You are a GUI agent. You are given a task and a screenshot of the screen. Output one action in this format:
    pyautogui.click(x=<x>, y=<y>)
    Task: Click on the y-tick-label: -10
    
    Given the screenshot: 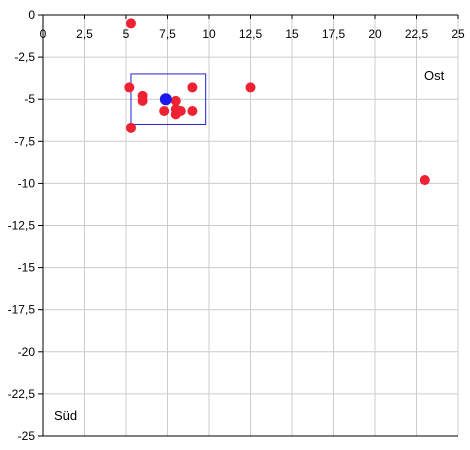 What is the action you would take?
    pyautogui.click(x=27, y=183)
    